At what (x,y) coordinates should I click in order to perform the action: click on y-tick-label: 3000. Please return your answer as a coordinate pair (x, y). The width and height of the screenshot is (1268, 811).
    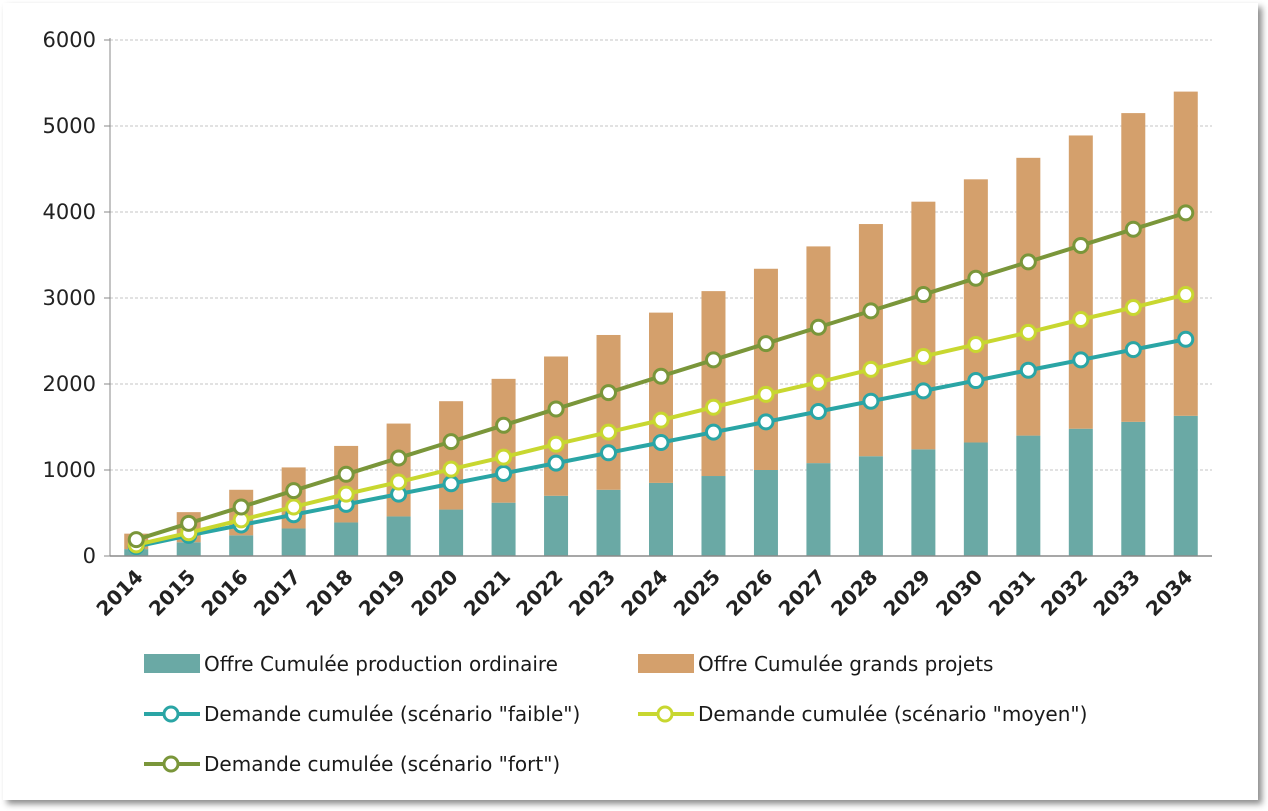
    Looking at the image, I should click on (69, 298).